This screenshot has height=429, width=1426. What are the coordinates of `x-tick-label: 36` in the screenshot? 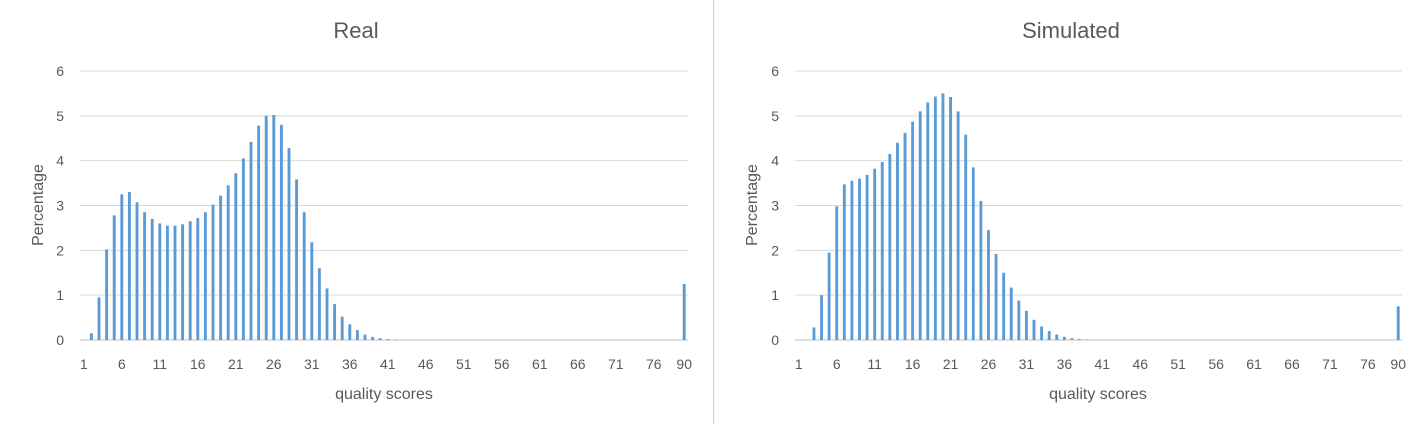 It's located at (350, 364).